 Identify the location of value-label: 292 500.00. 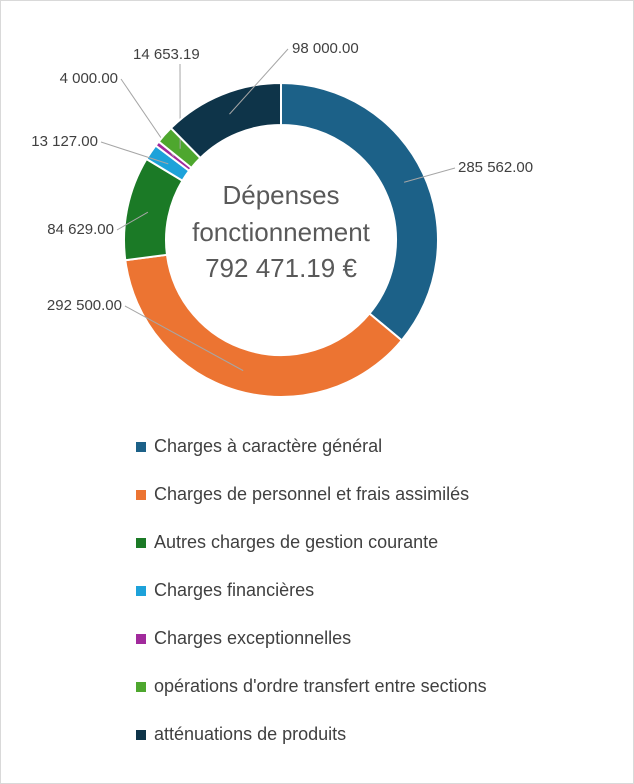
(84, 305).